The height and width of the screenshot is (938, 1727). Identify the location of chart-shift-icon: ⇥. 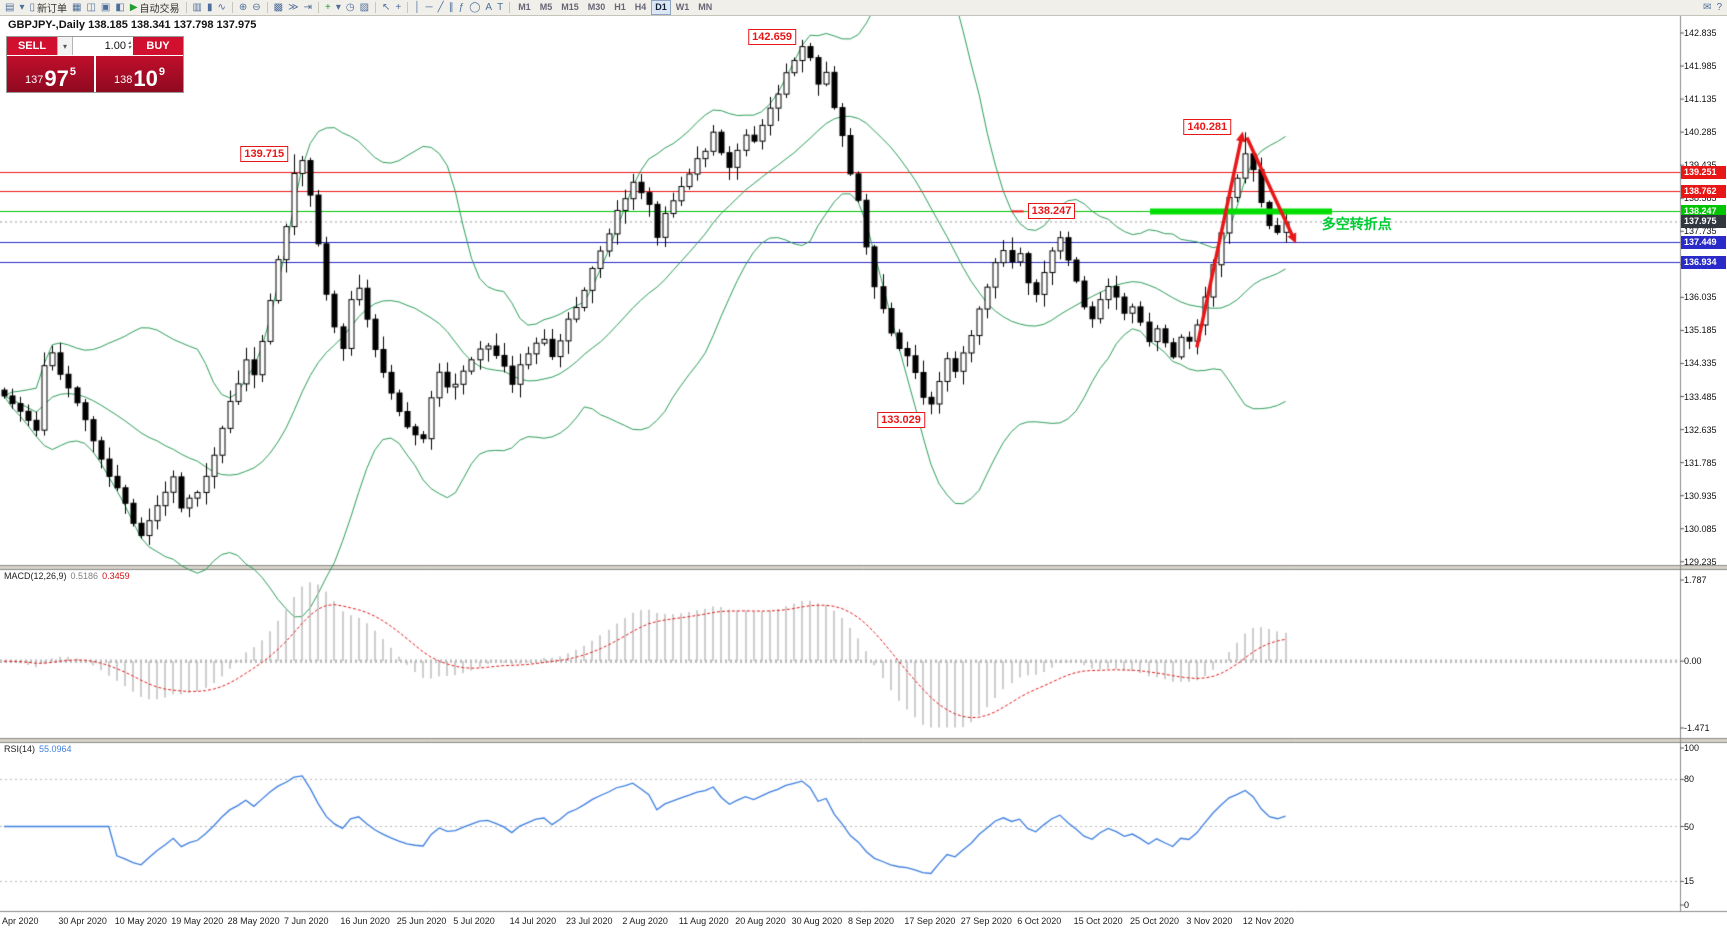
(307, 7).